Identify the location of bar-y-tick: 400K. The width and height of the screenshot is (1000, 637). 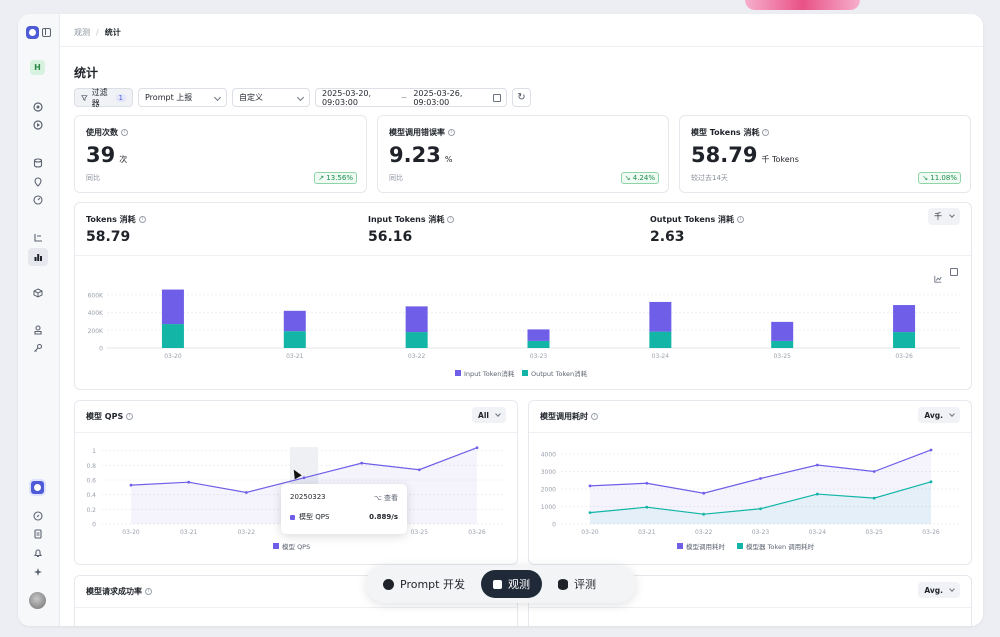
(96, 313).